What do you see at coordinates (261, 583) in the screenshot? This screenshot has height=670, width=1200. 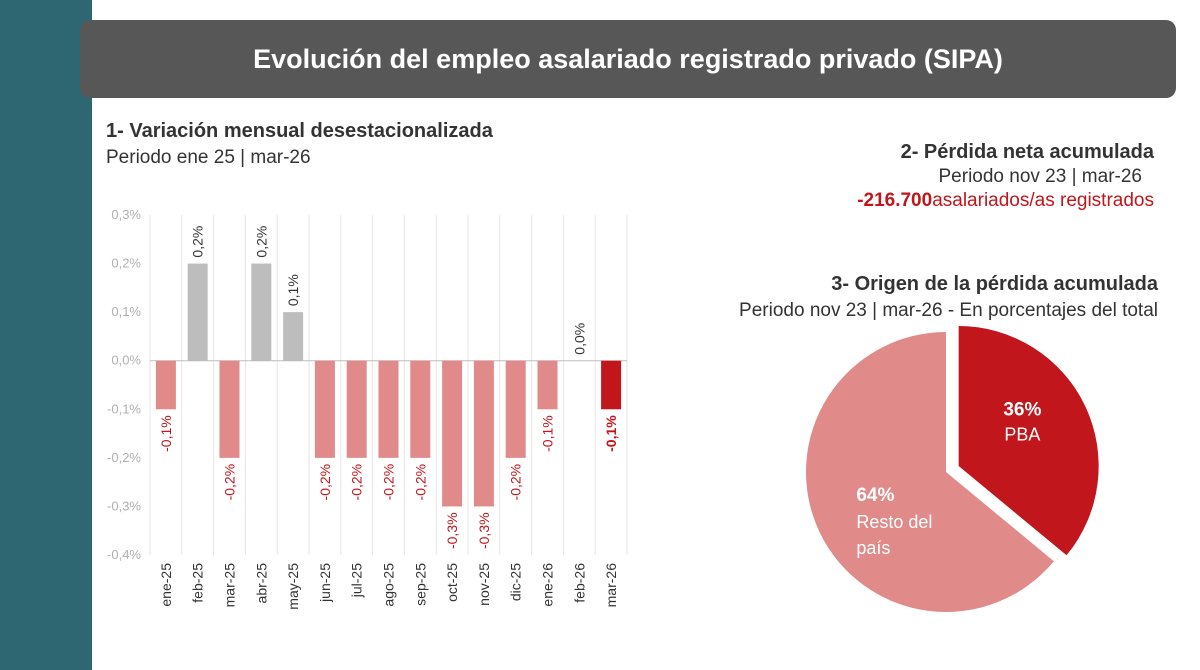 I see `x-tick-label: abr-25` at bounding box center [261, 583].